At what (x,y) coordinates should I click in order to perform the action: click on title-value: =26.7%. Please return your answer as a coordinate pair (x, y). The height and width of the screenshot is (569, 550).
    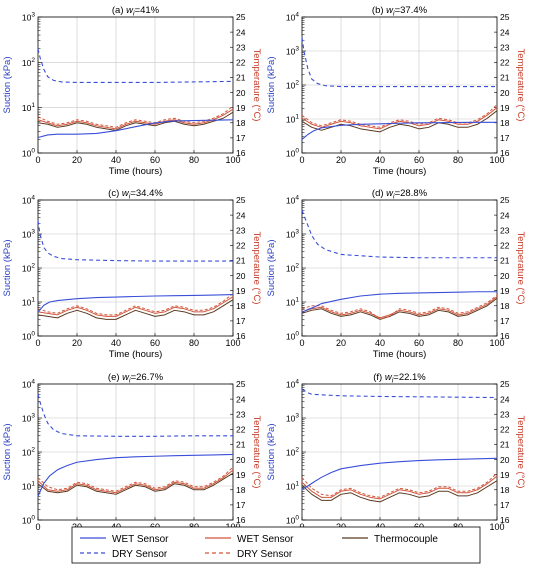
    Looking at the image, I should click on (147, 377).